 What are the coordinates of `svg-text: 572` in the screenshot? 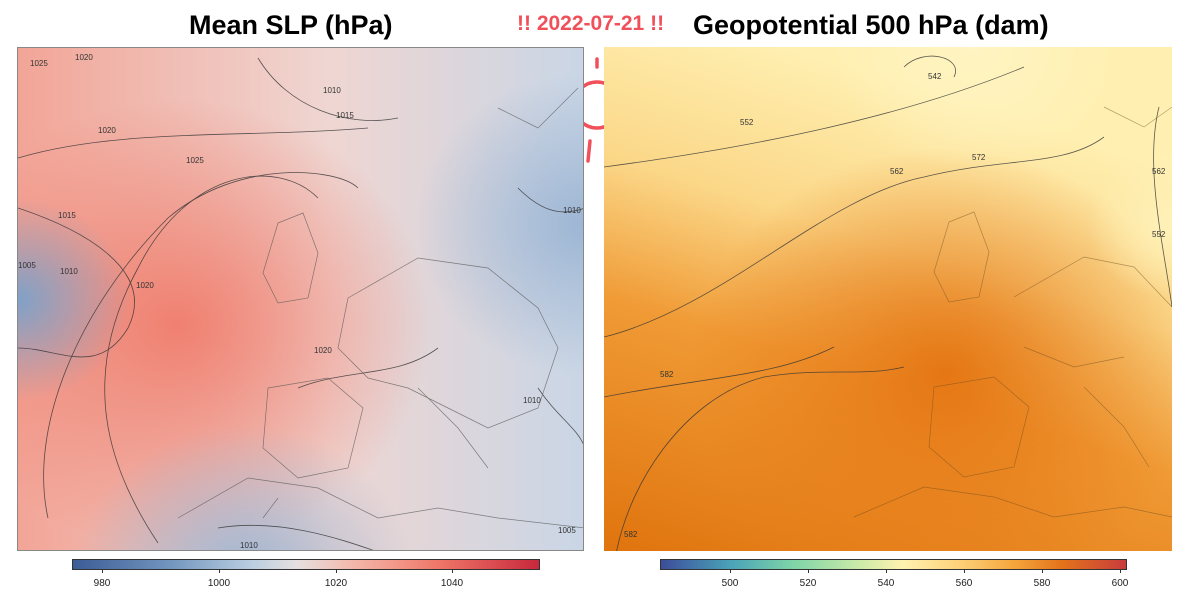 It's located at (979, 157).